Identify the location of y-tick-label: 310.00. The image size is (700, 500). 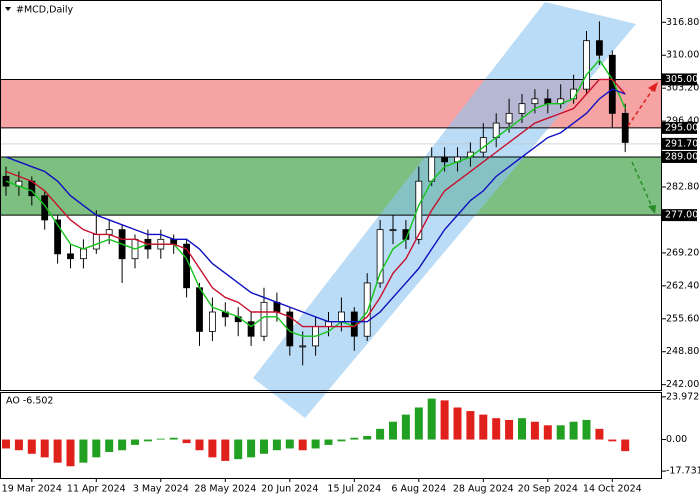
(682, 55).